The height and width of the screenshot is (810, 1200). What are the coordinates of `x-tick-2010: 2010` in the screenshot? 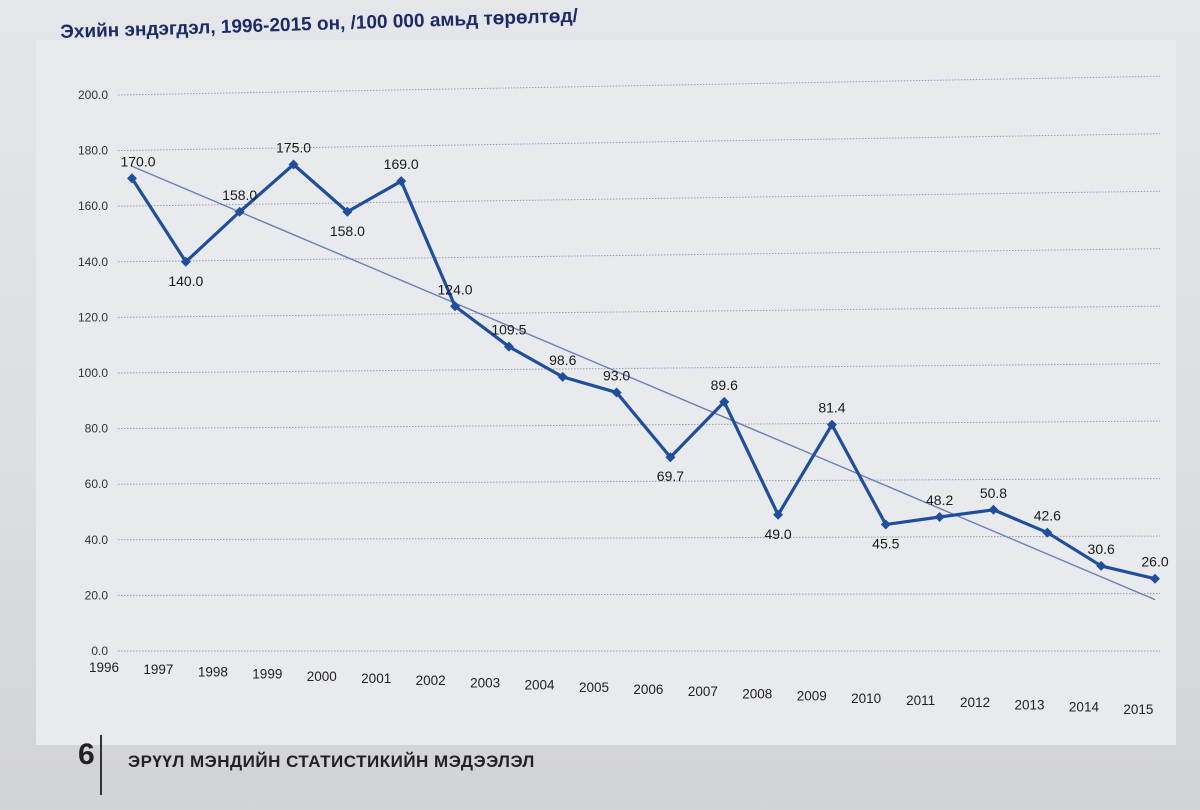 It's located at (866, 698).